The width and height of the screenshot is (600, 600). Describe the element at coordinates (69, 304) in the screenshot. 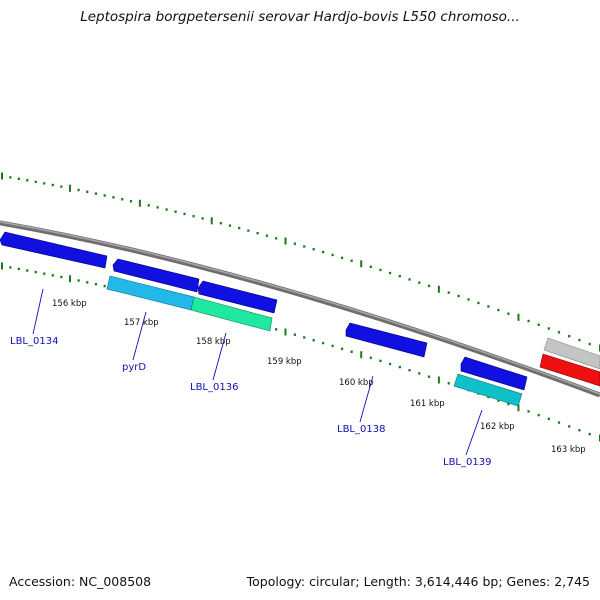

I see `kbp-label: 156 kbp` at that location.